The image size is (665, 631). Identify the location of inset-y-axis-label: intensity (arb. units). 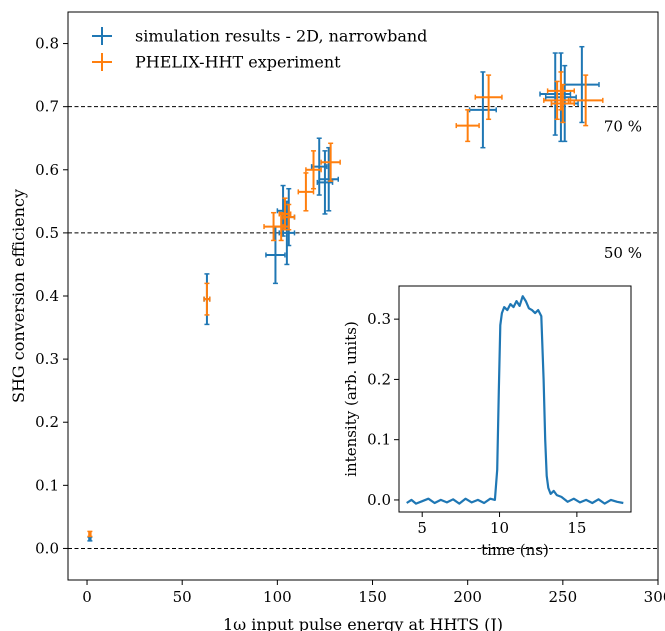
(351, 399).